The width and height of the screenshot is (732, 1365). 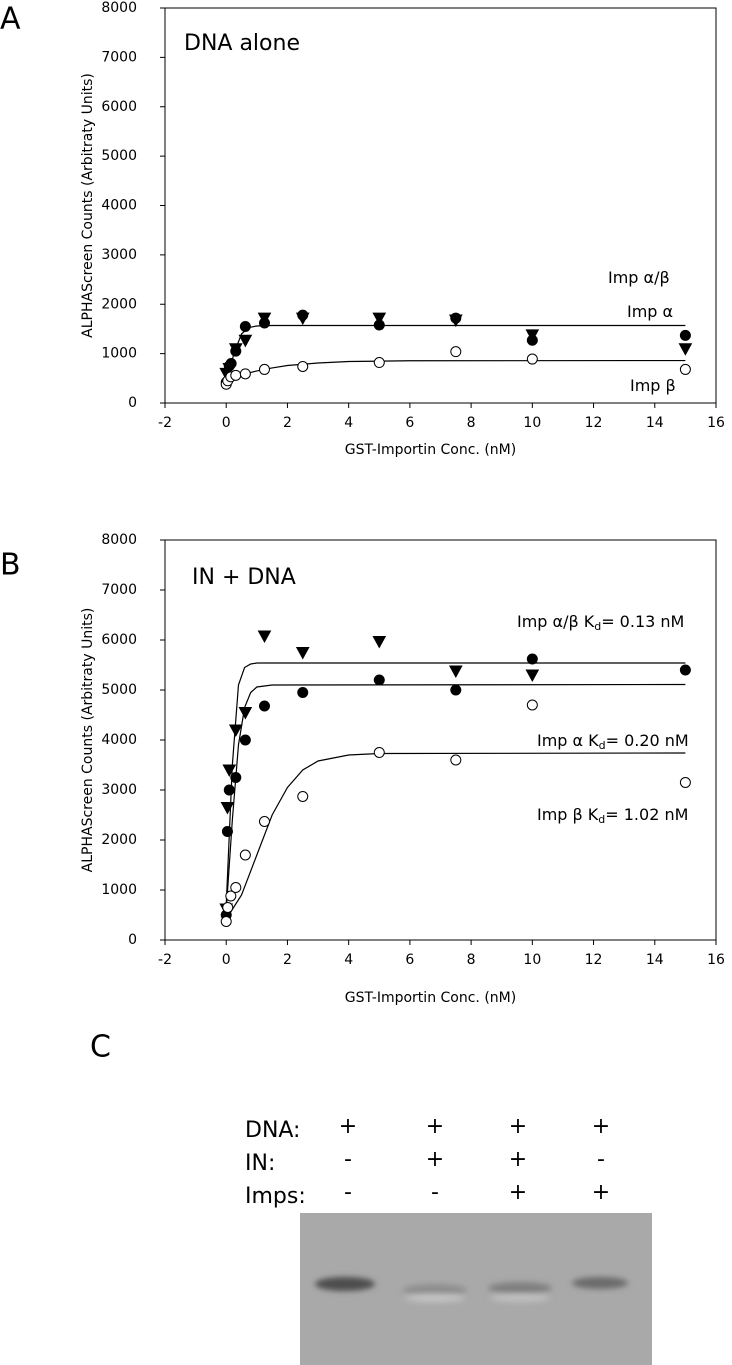 I want to click on y-tick-label: 3000, so click(x=119, y=255).